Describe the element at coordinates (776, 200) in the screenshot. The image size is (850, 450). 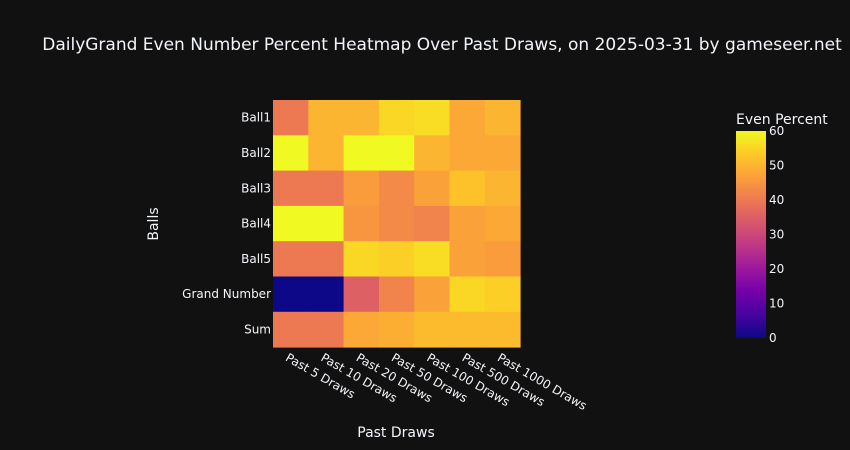
I see `colorbar-tick-label: 40` at that location.